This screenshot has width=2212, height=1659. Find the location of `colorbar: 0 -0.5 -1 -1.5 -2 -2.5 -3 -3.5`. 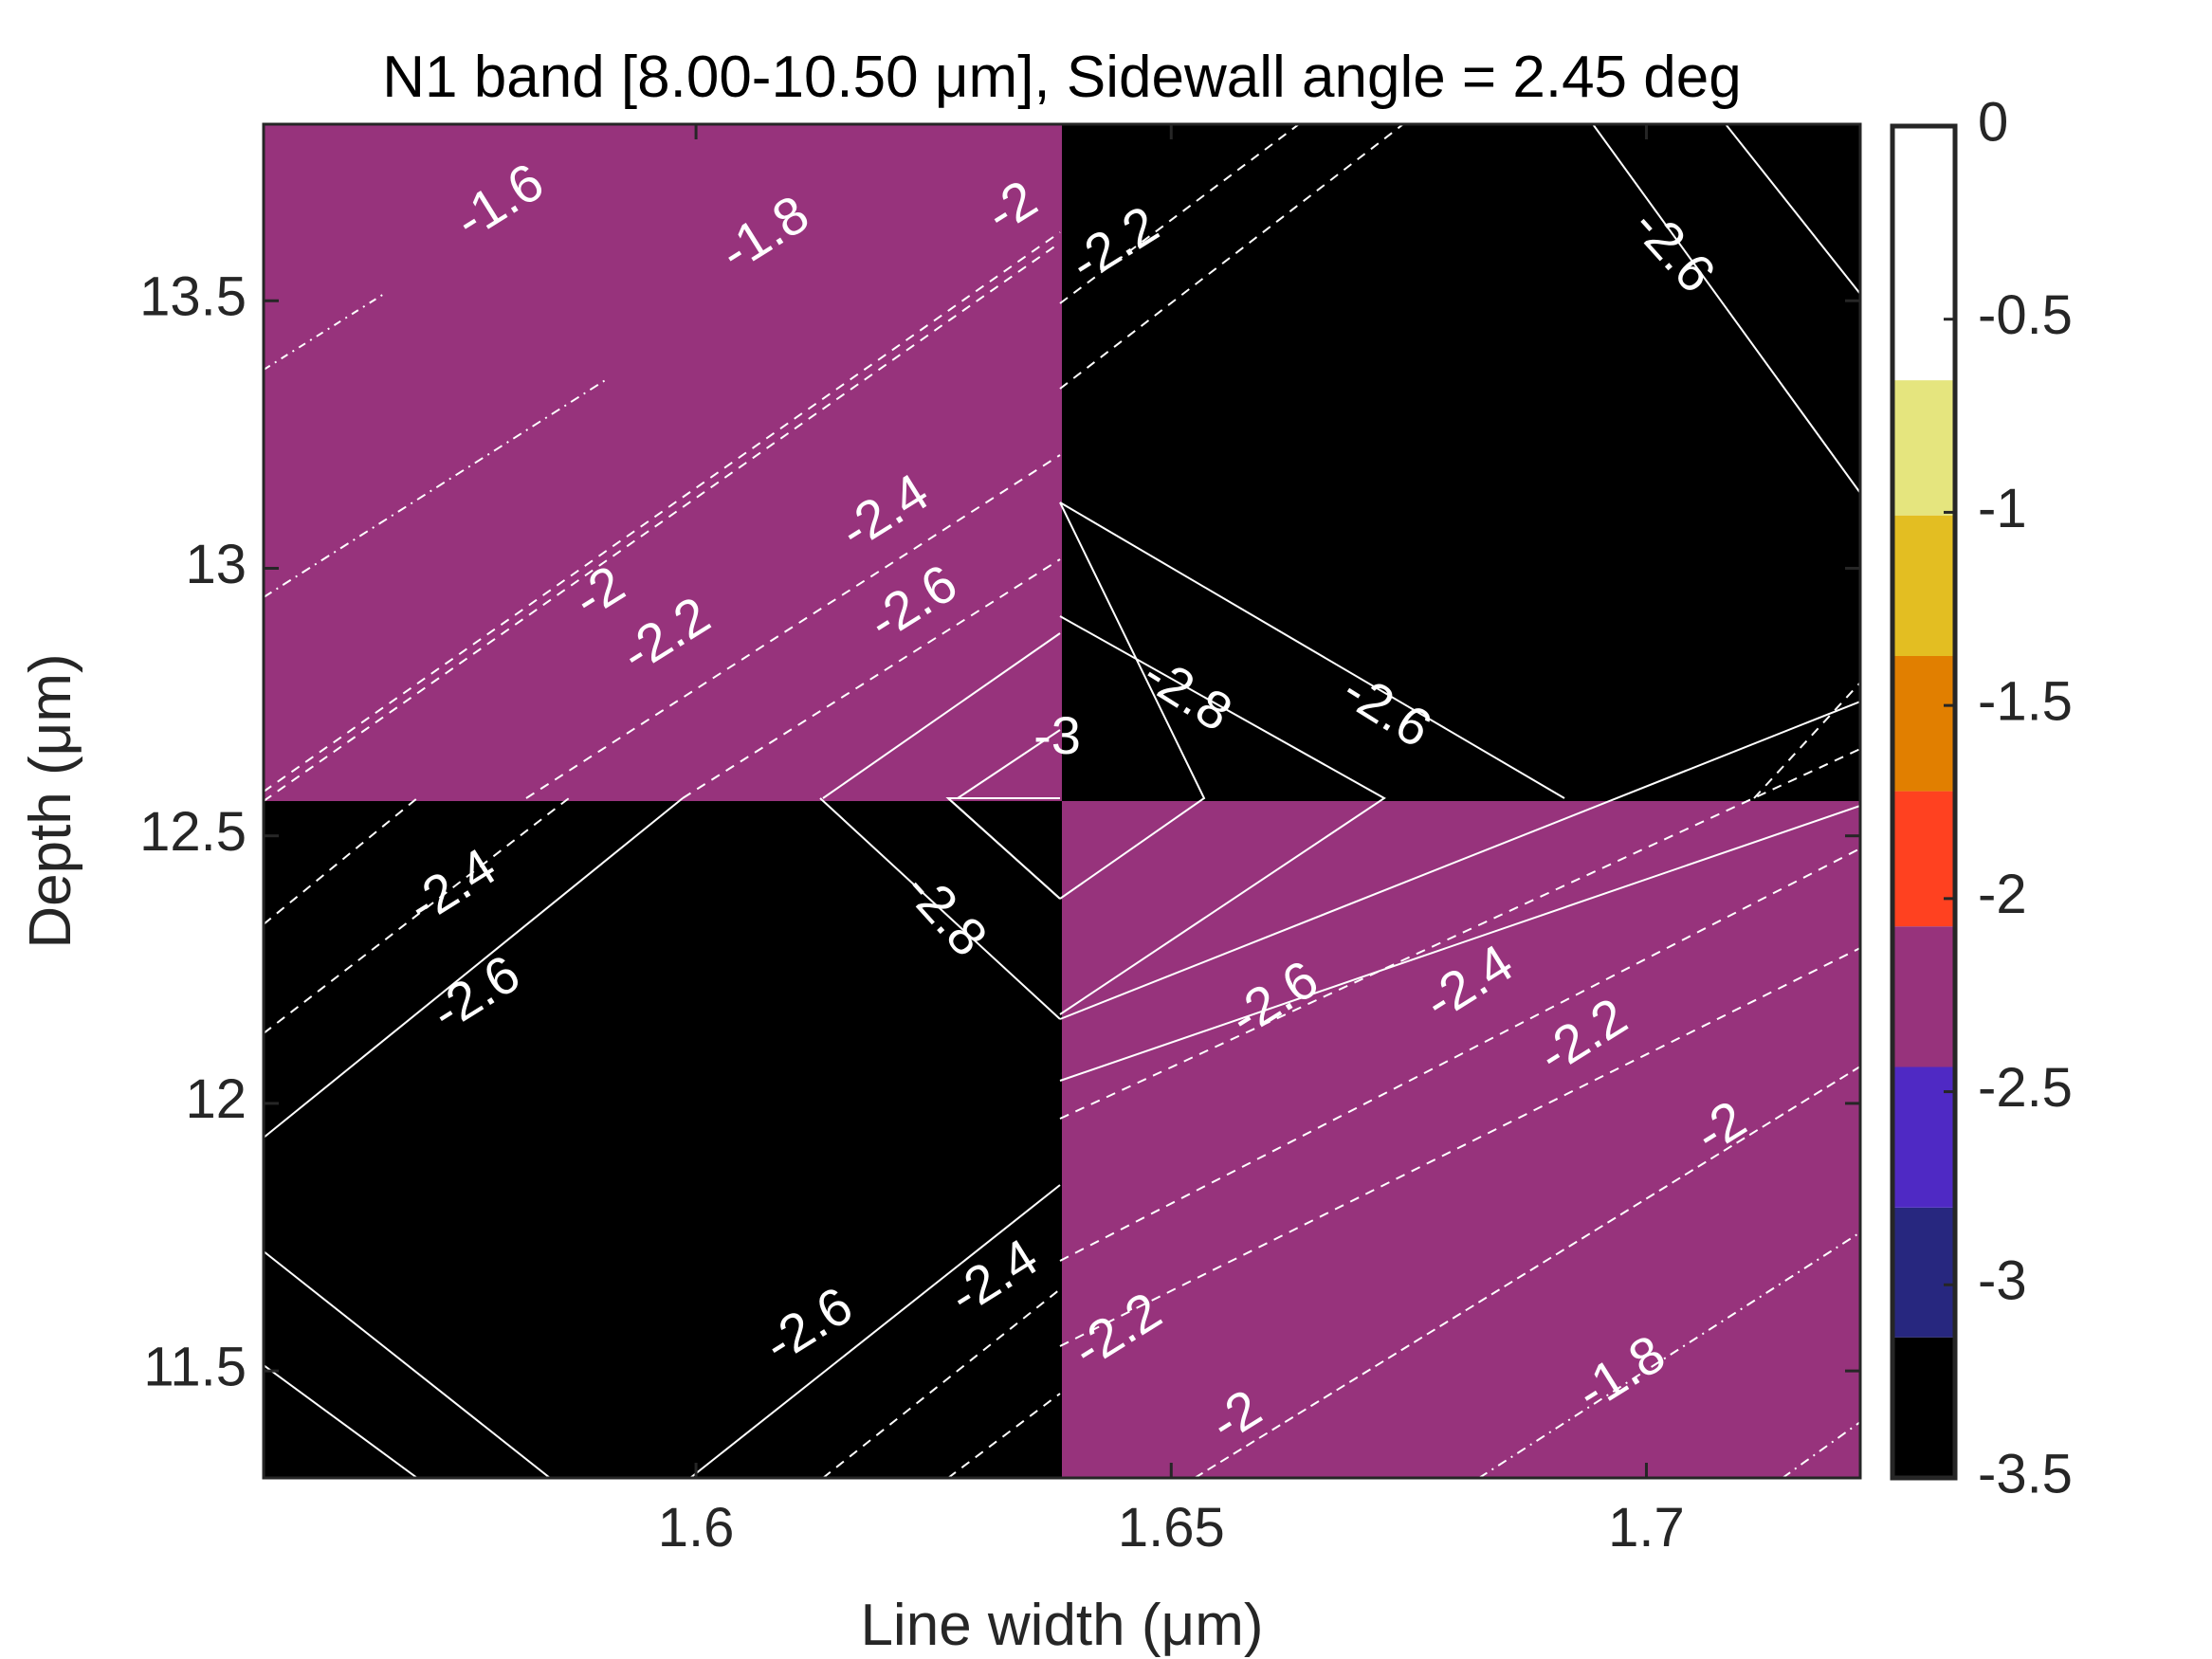

colorbar: 0 -0.5 -1 -1.5 -2 -2.5 -3 -3.5 is located at coordinates (1981, 797).